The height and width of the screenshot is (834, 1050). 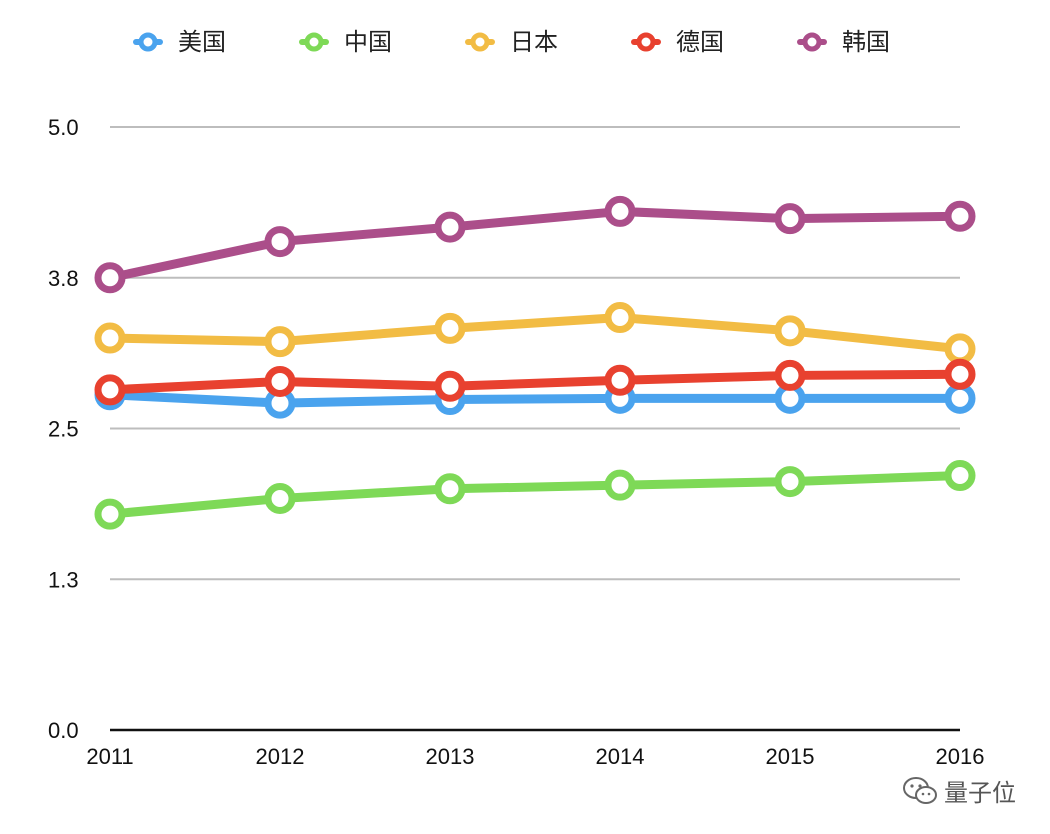 I want to click on y-tick-label: 5.0, so click(x=63, y=127).